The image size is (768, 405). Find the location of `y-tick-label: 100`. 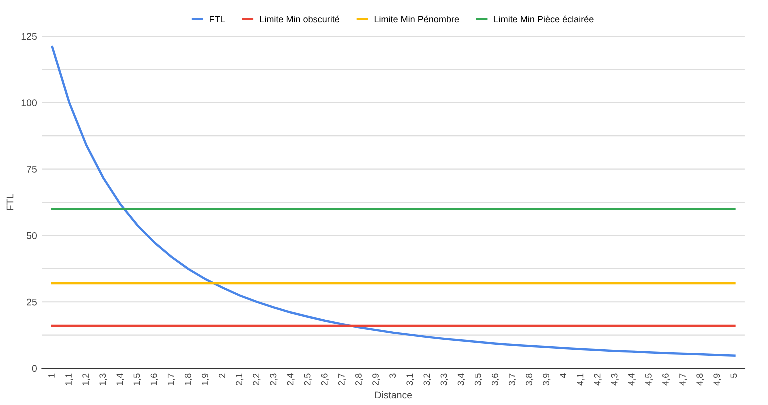

y-tick-label: 100 is located at coordinates (29, 103).